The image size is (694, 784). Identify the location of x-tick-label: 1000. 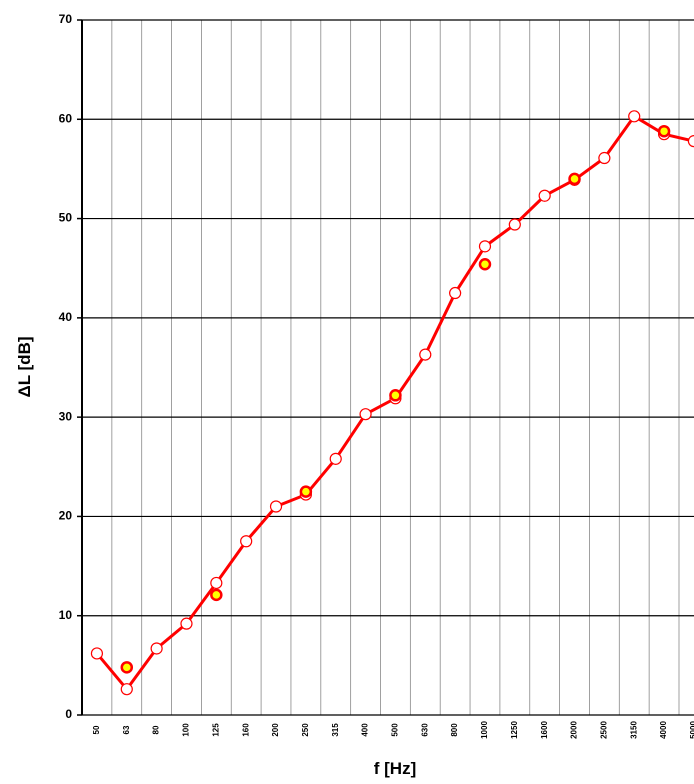
(484, 730).